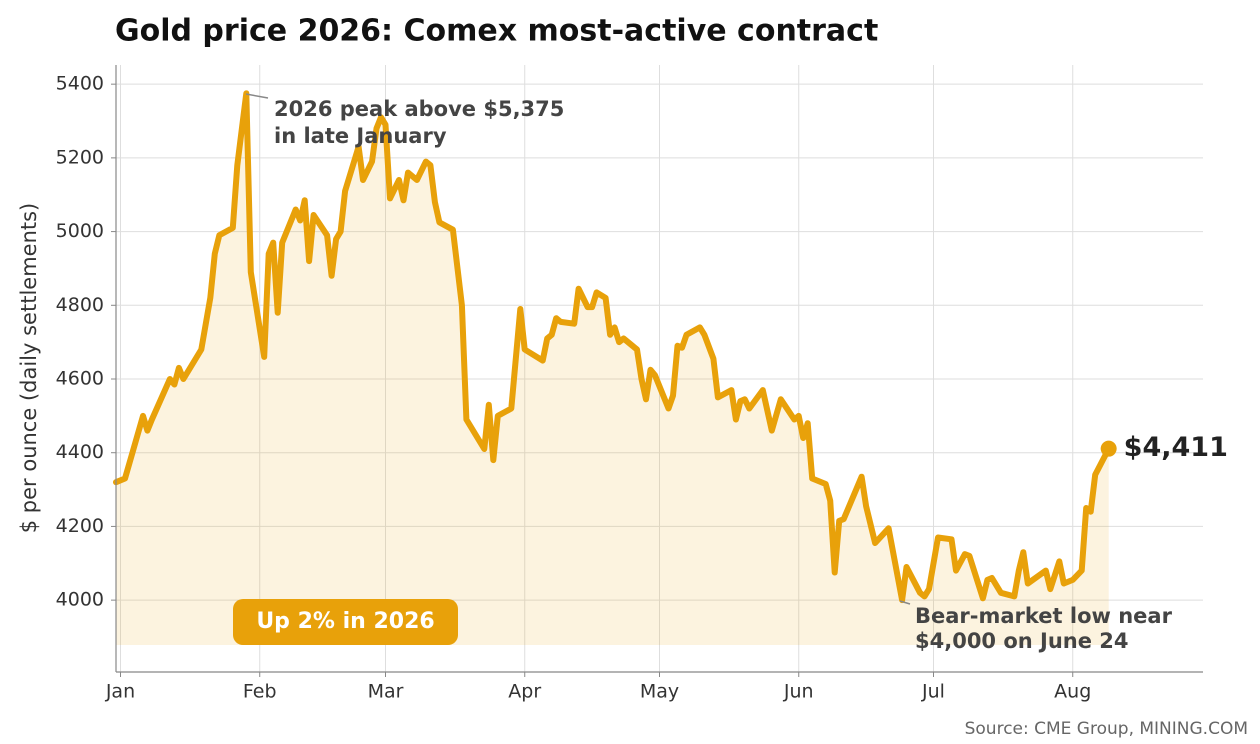  Describe the element at coordinates (386, 692) in the screenshot. I see `x-tick-label: Mar` at that location.